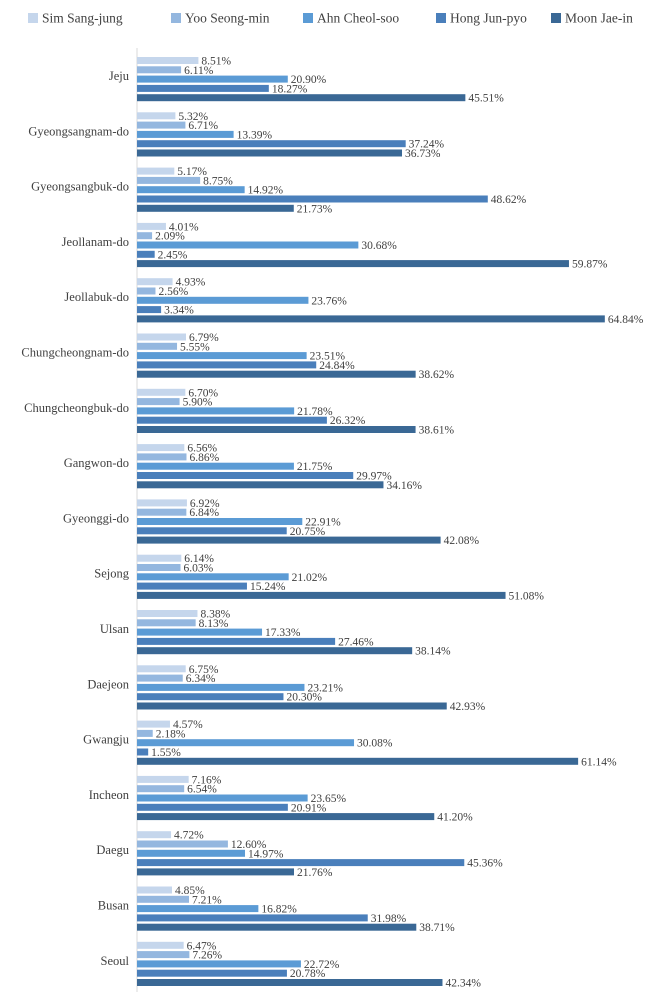 The height and width of the screenshot is (1005, 658). I want to click on data-label-seoul-moon-jae-in: 42.34%, so click(463, 984).